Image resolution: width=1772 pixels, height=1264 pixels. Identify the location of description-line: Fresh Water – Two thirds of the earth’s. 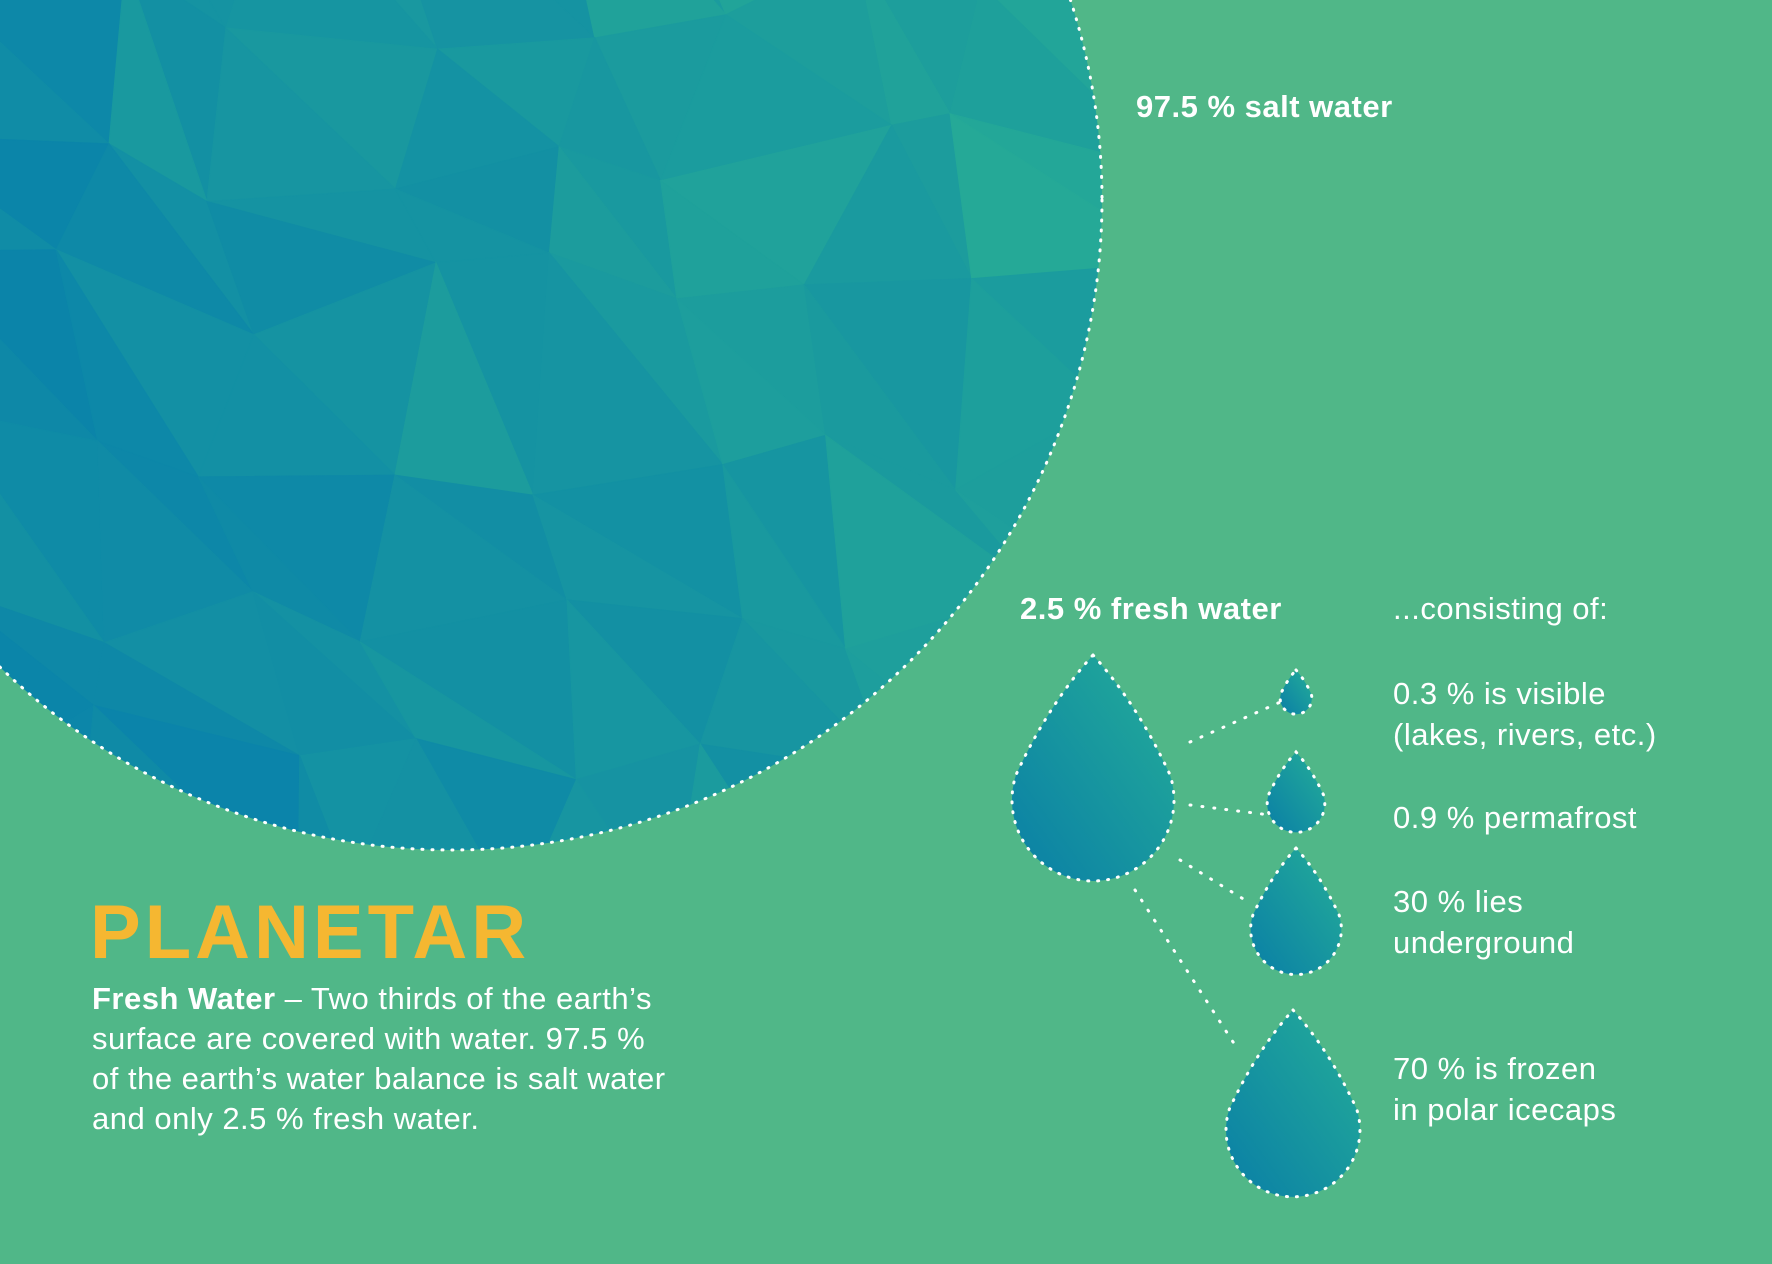
(372, 998).